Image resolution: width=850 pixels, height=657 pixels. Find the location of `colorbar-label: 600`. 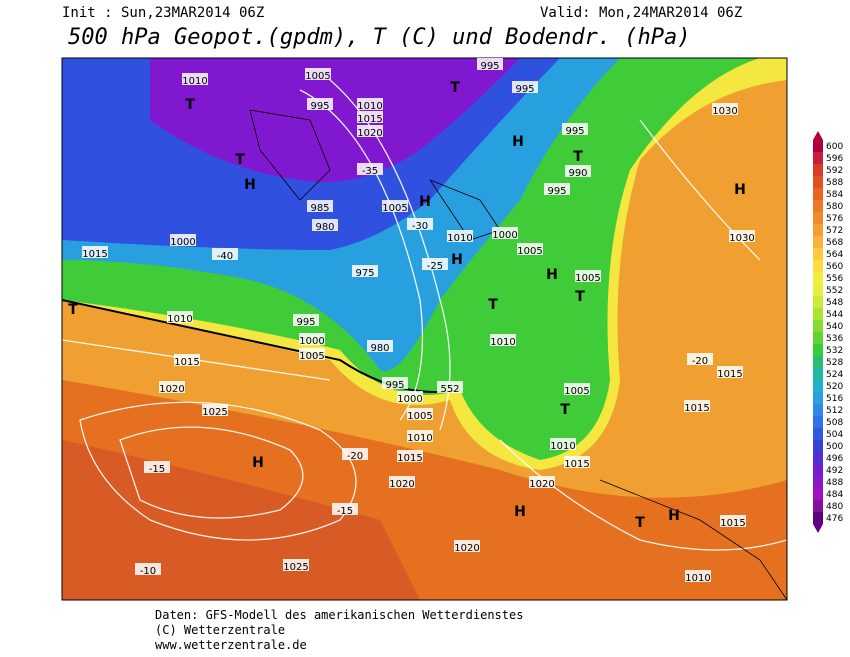

colorbar-label: 600 is located at coordinates (834, 147).